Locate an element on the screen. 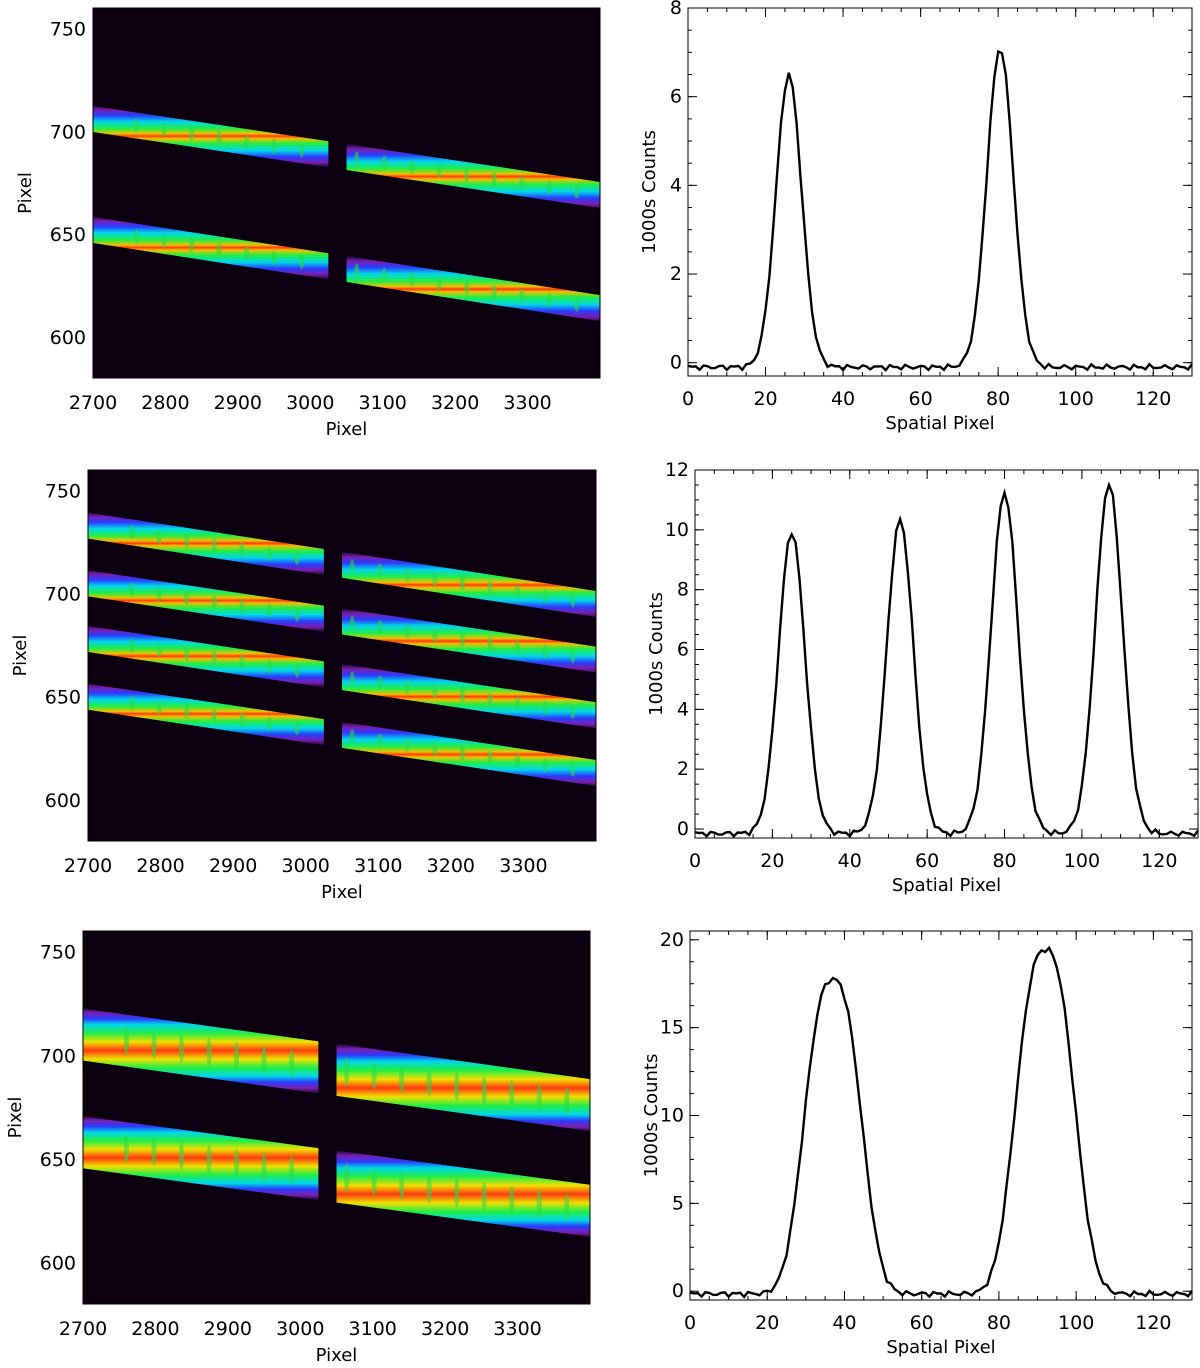 The image size is (1200, 1368). profile-line is located at coordinates (940, 210).